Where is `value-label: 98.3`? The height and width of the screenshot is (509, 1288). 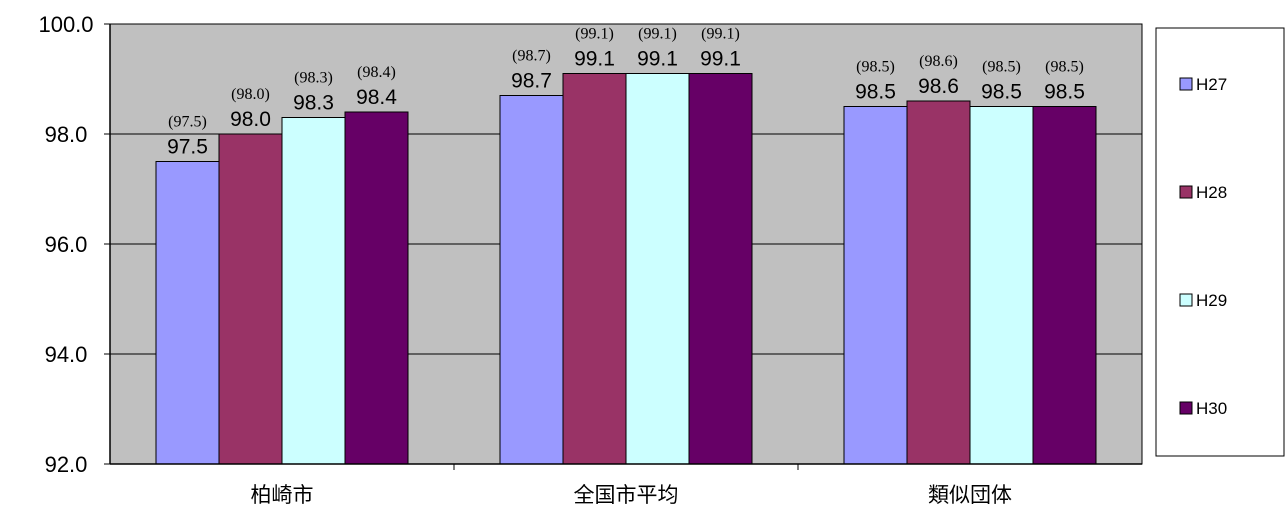
value-label: 98.3 is located at coordinates (313, 103).